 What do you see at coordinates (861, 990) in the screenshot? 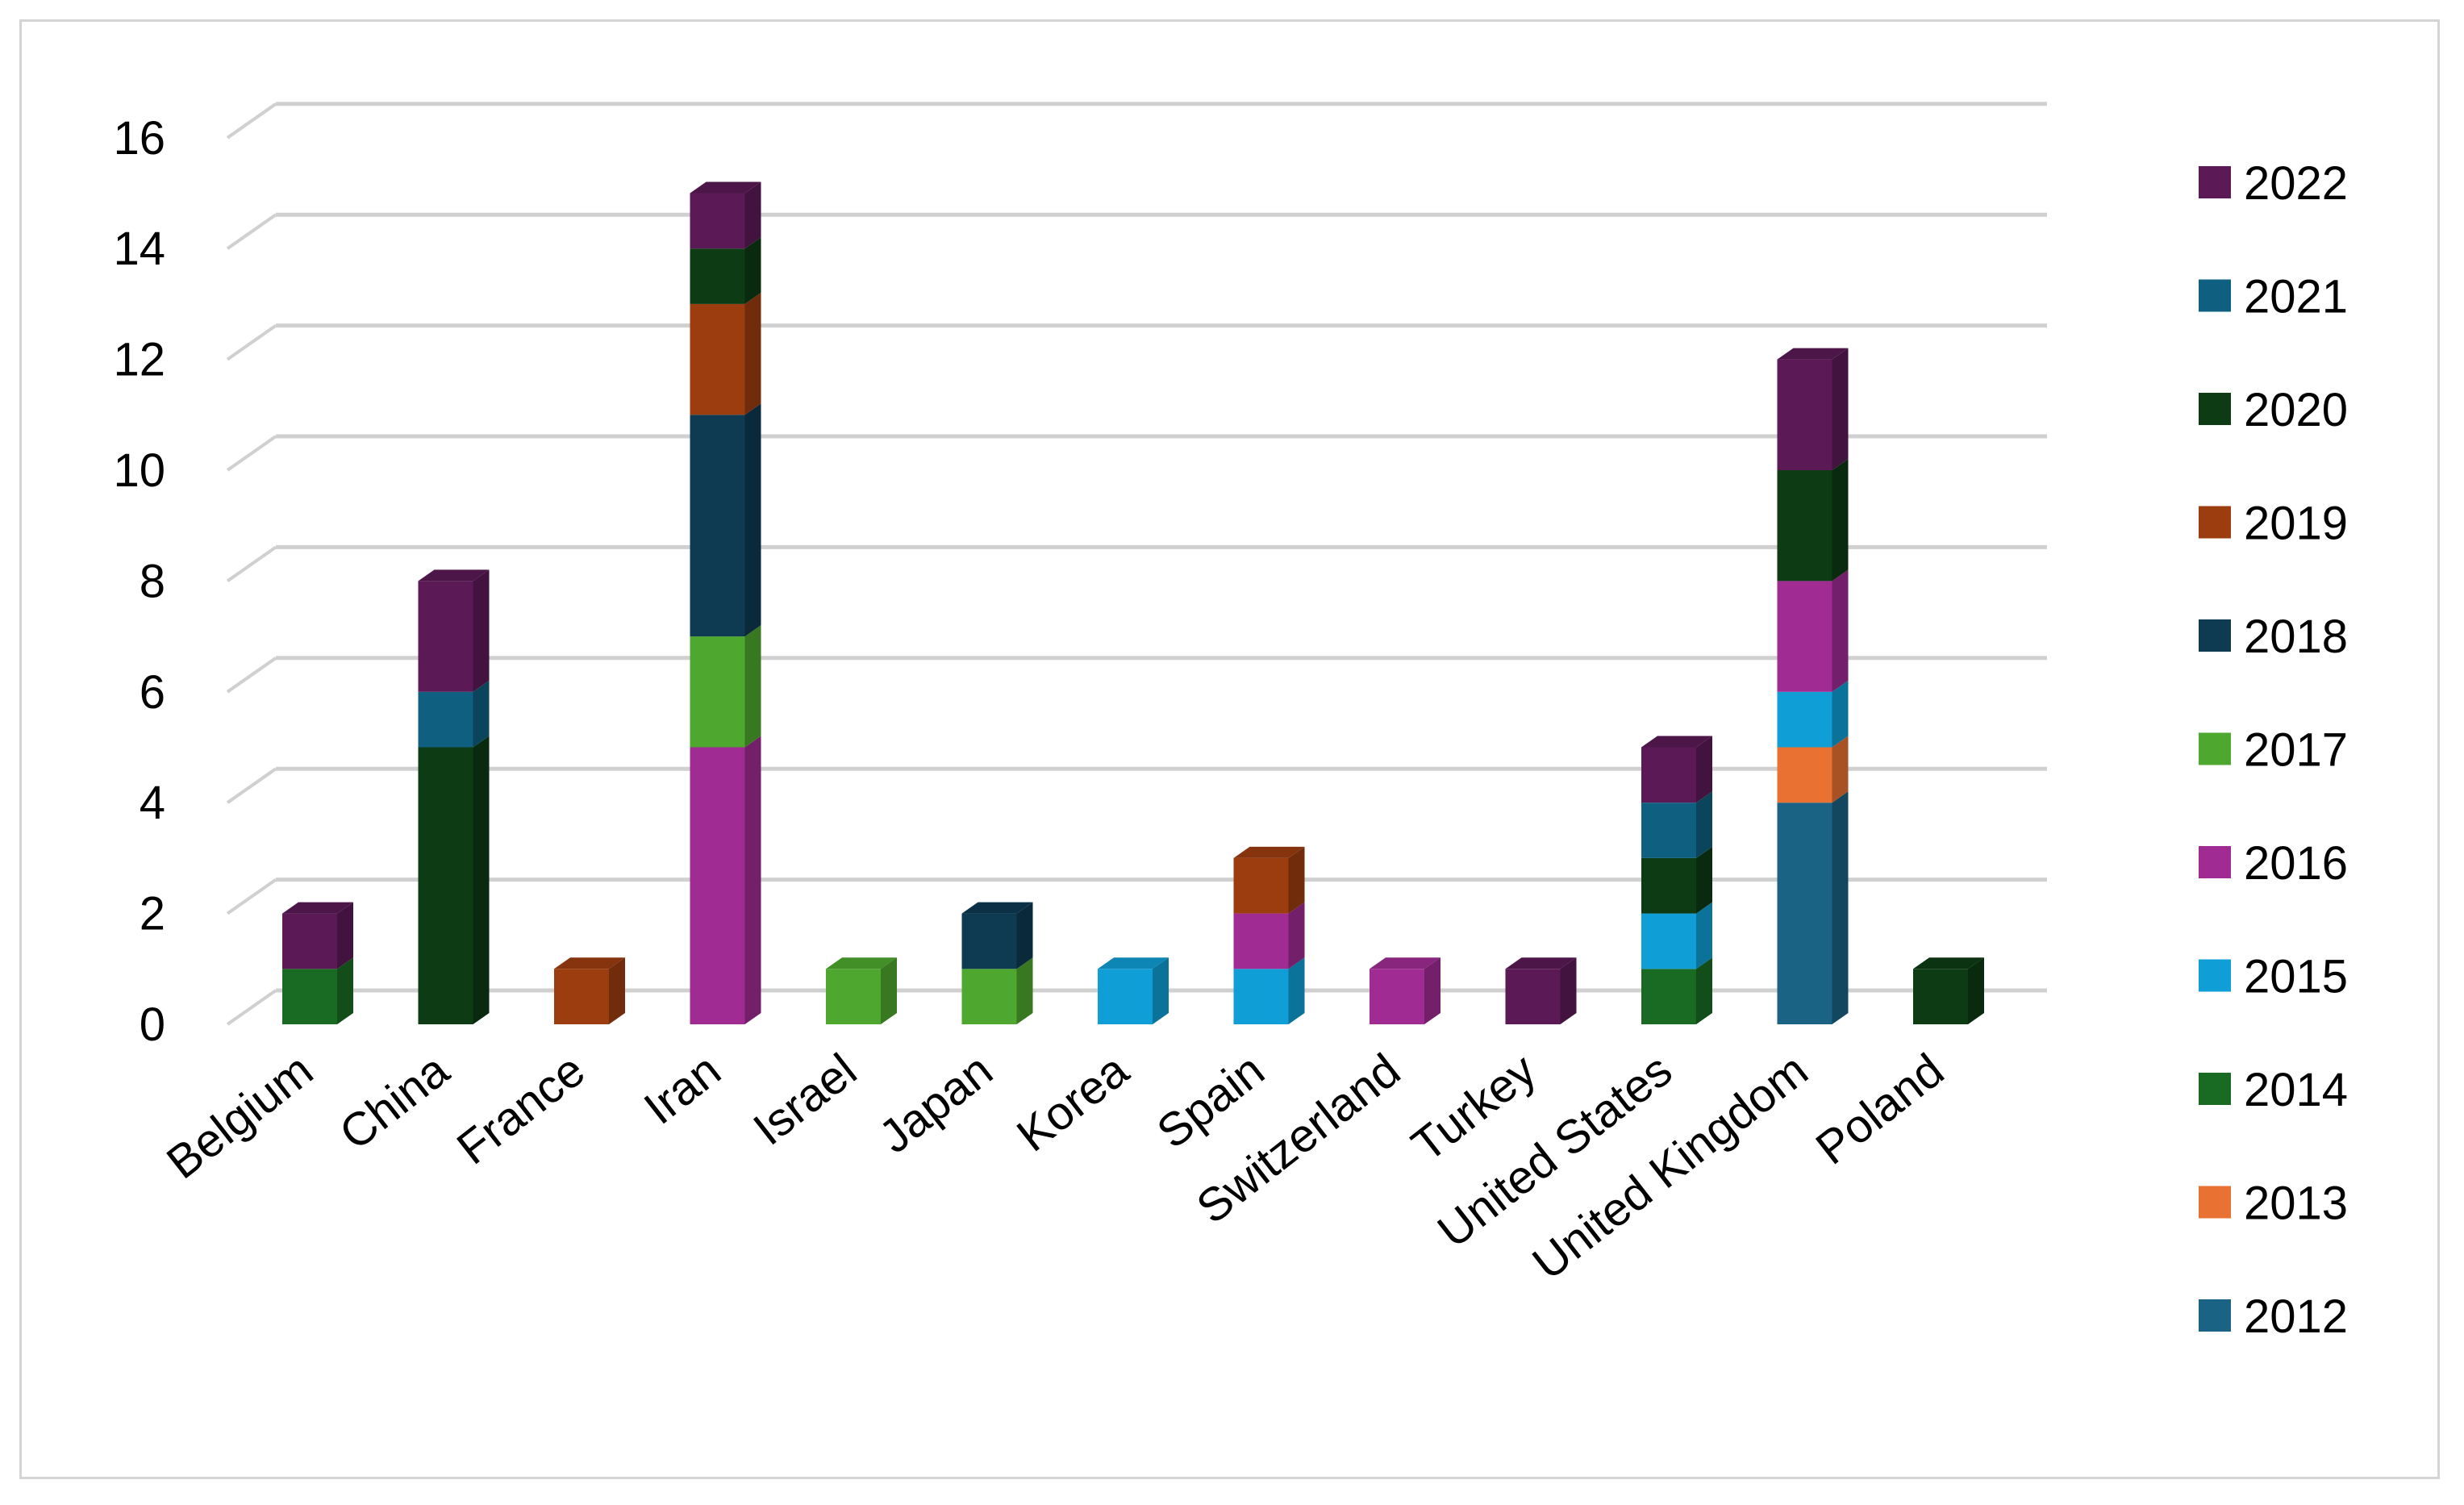
I see `bar-stack-israel` at bounding box center [861, 990].